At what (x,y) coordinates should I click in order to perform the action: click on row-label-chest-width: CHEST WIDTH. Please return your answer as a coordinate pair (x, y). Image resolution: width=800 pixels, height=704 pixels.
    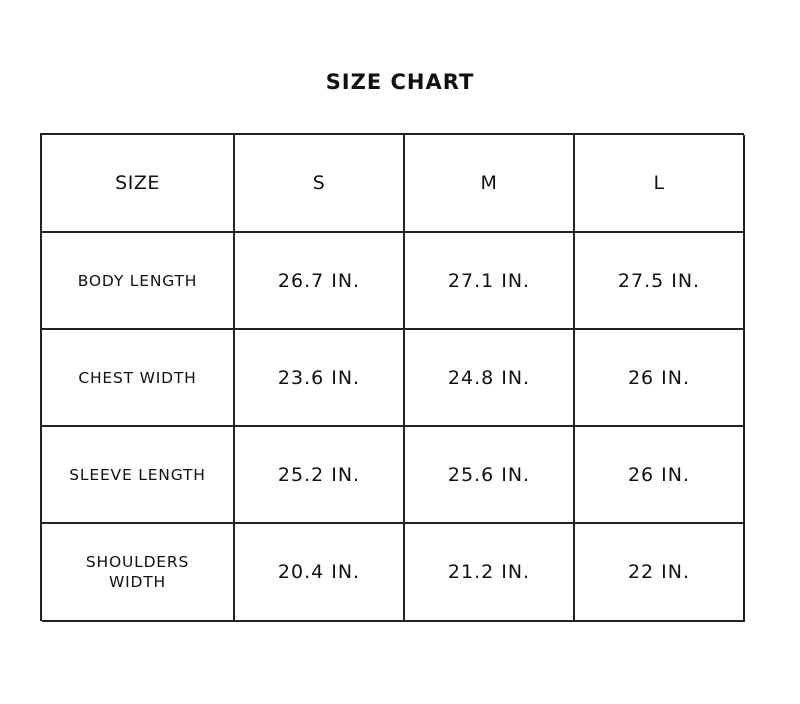
    Looking at the image, I should click on (138, 378).